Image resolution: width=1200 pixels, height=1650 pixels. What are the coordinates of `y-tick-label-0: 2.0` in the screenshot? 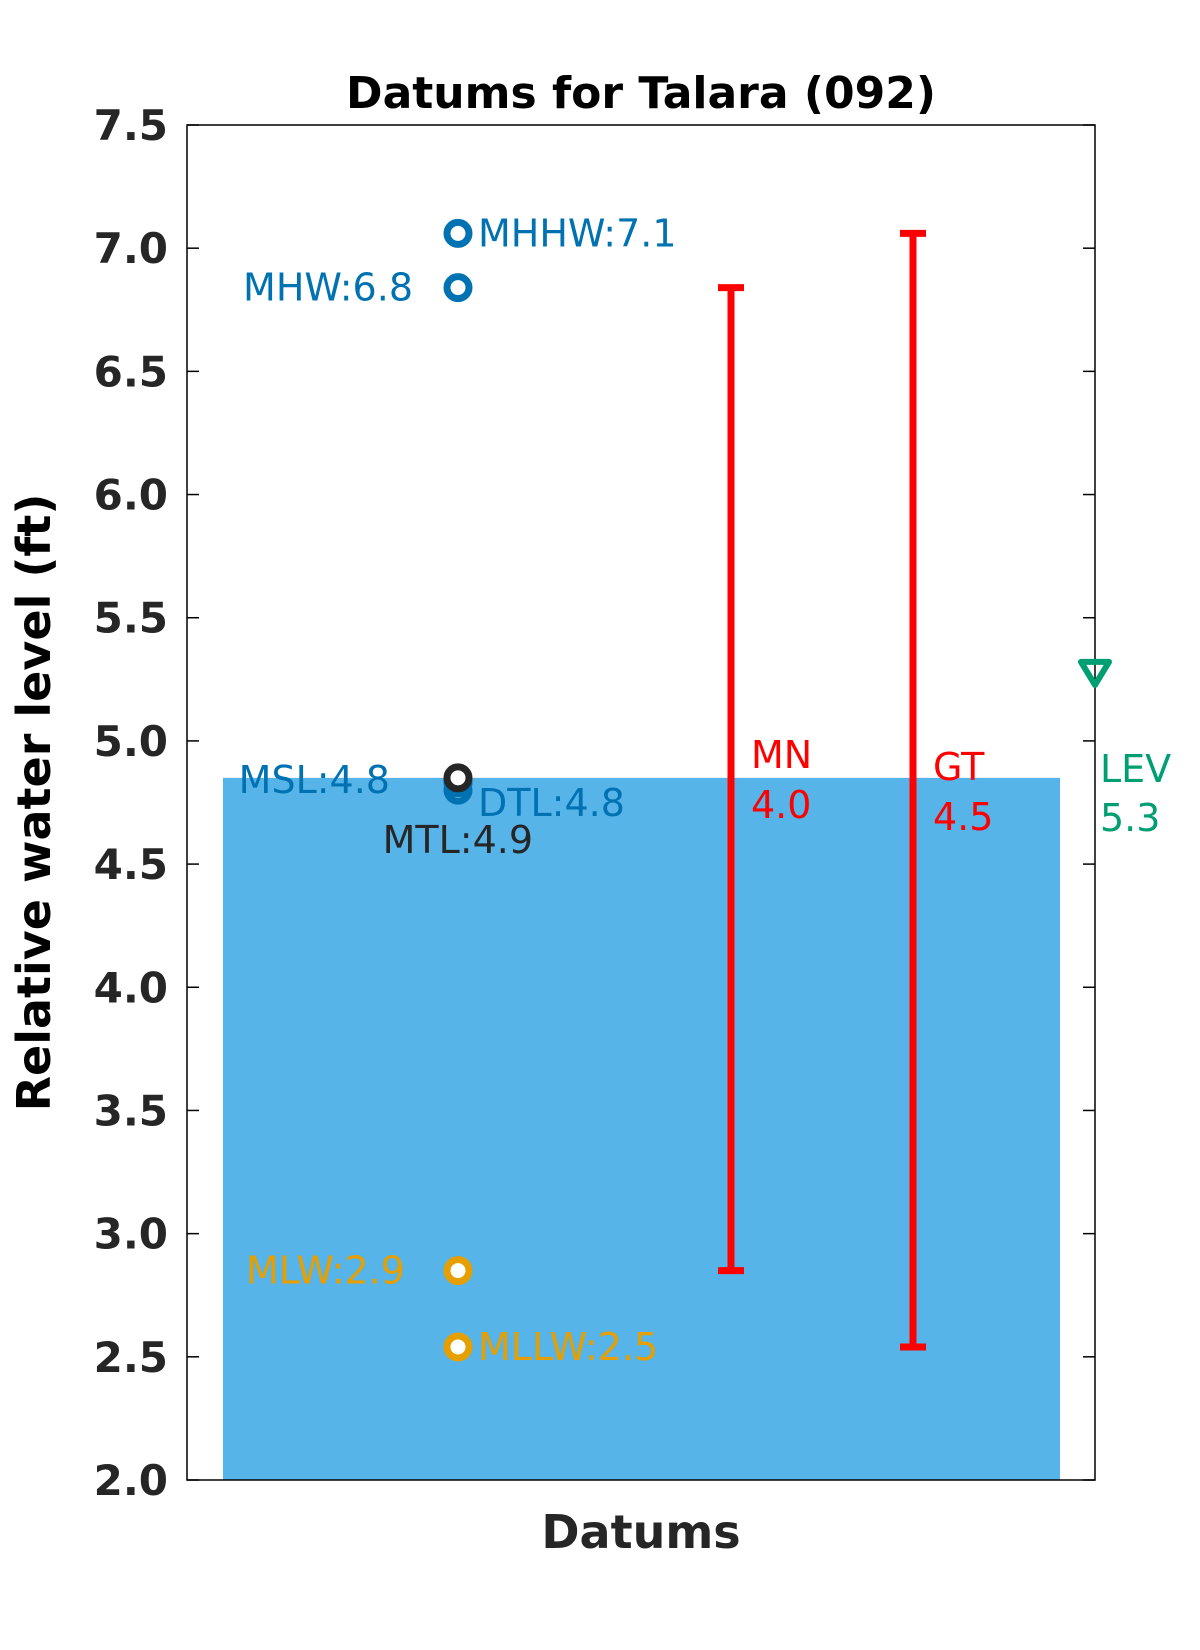 It's located at (131, 1480).